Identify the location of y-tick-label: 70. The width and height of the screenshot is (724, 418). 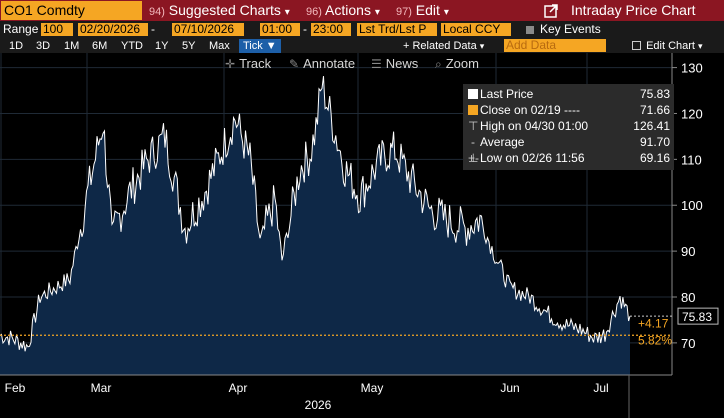
(688, 343).